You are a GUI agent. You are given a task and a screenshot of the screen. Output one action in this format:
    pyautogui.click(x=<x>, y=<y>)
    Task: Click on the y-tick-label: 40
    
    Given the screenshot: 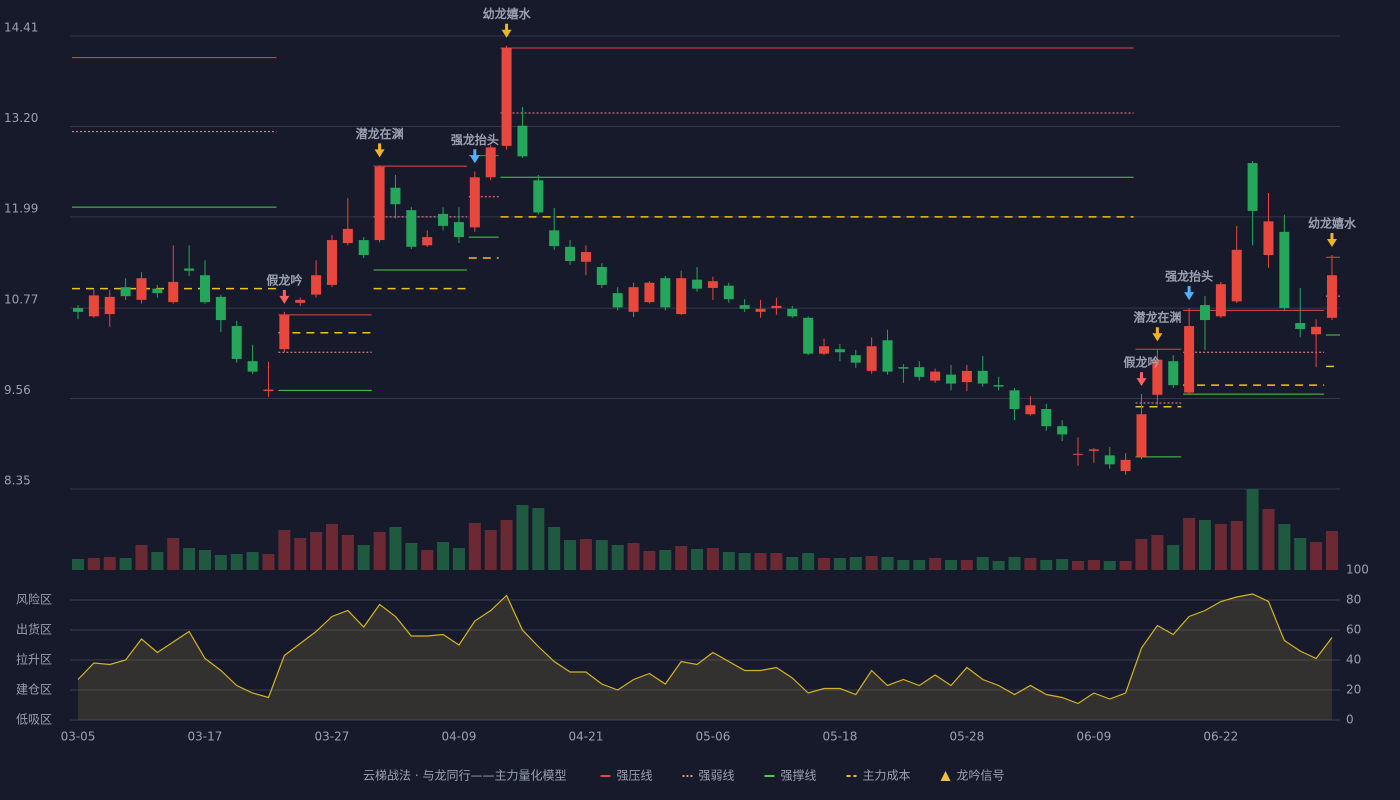 What is the action you would take?
    pyautogui.click(x=1353, y=660)
    